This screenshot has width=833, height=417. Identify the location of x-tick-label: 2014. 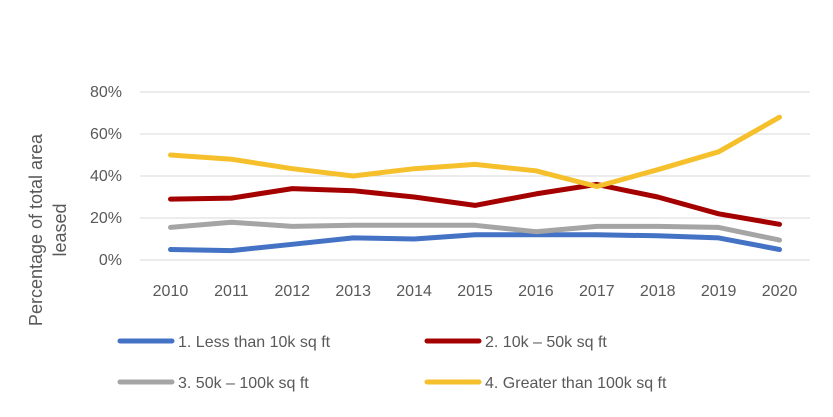
(414, 291).